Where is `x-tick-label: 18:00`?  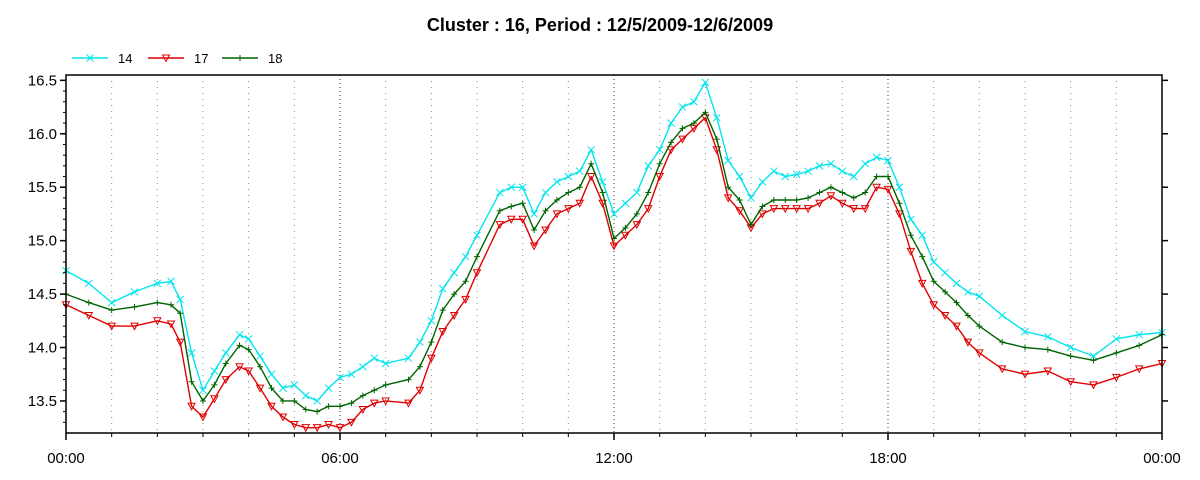
x-tick-label: 18:00 is located at coordinates (888, 458).